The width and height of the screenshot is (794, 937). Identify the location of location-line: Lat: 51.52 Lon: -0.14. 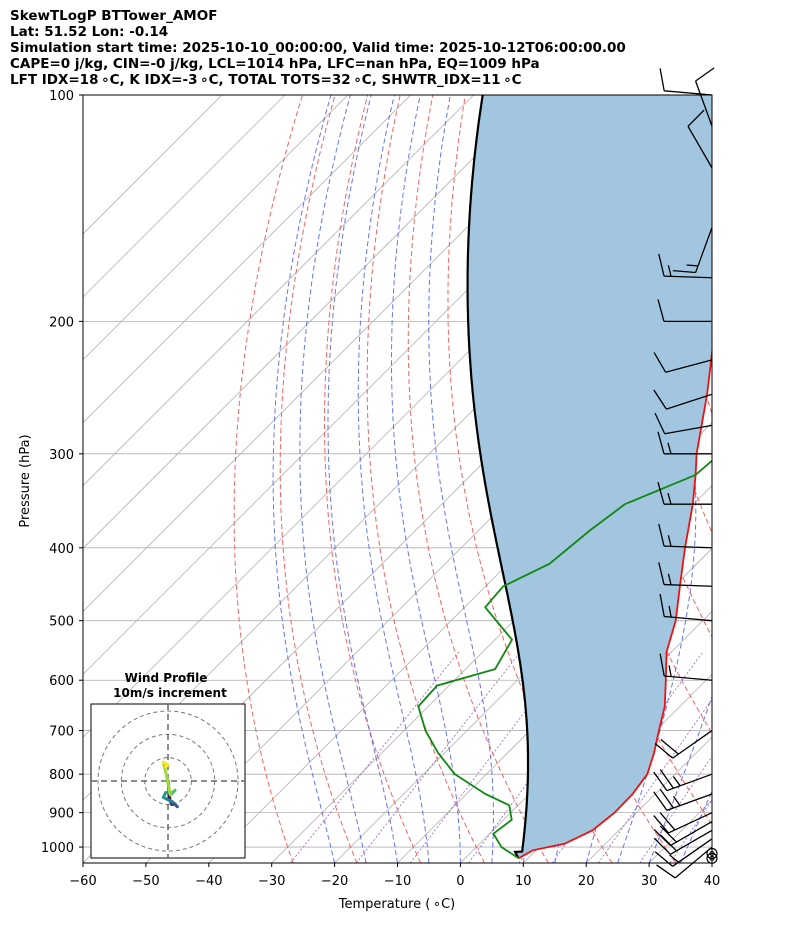
(89, 32).